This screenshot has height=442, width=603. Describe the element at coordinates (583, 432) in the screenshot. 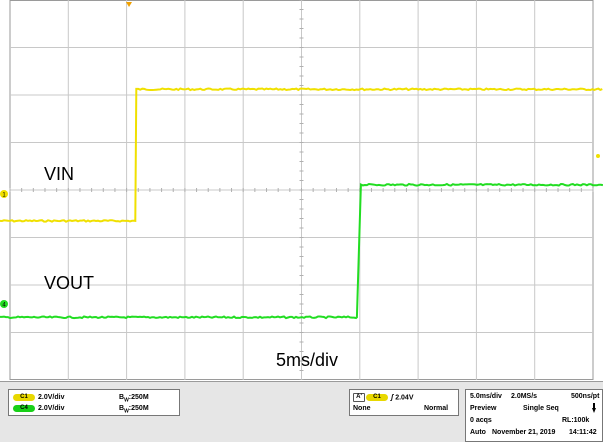

I see `acq-time: 14:11:42` at that location.